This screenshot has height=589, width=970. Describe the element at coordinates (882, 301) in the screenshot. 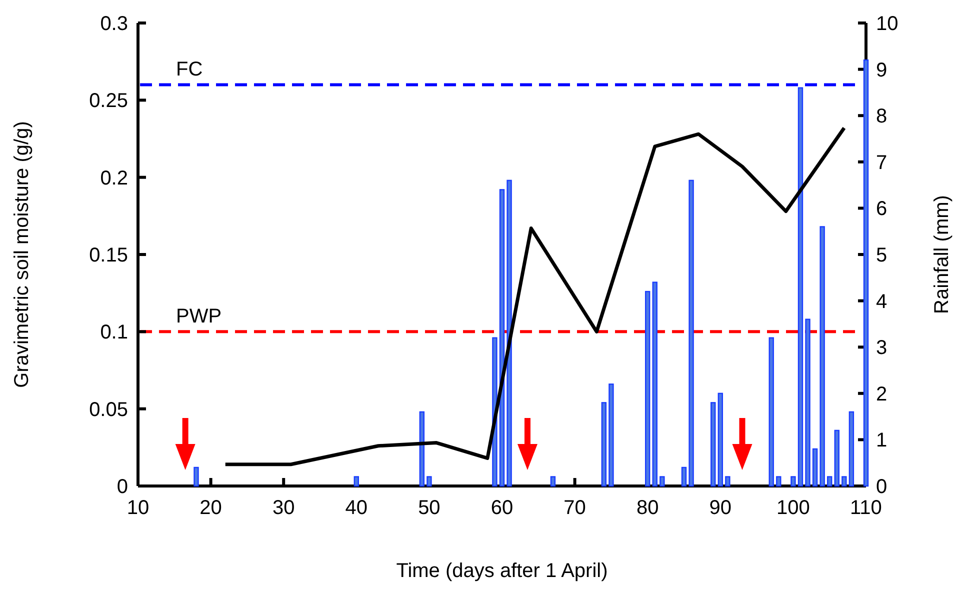

I see `y2-tick-label: 4` at that location.